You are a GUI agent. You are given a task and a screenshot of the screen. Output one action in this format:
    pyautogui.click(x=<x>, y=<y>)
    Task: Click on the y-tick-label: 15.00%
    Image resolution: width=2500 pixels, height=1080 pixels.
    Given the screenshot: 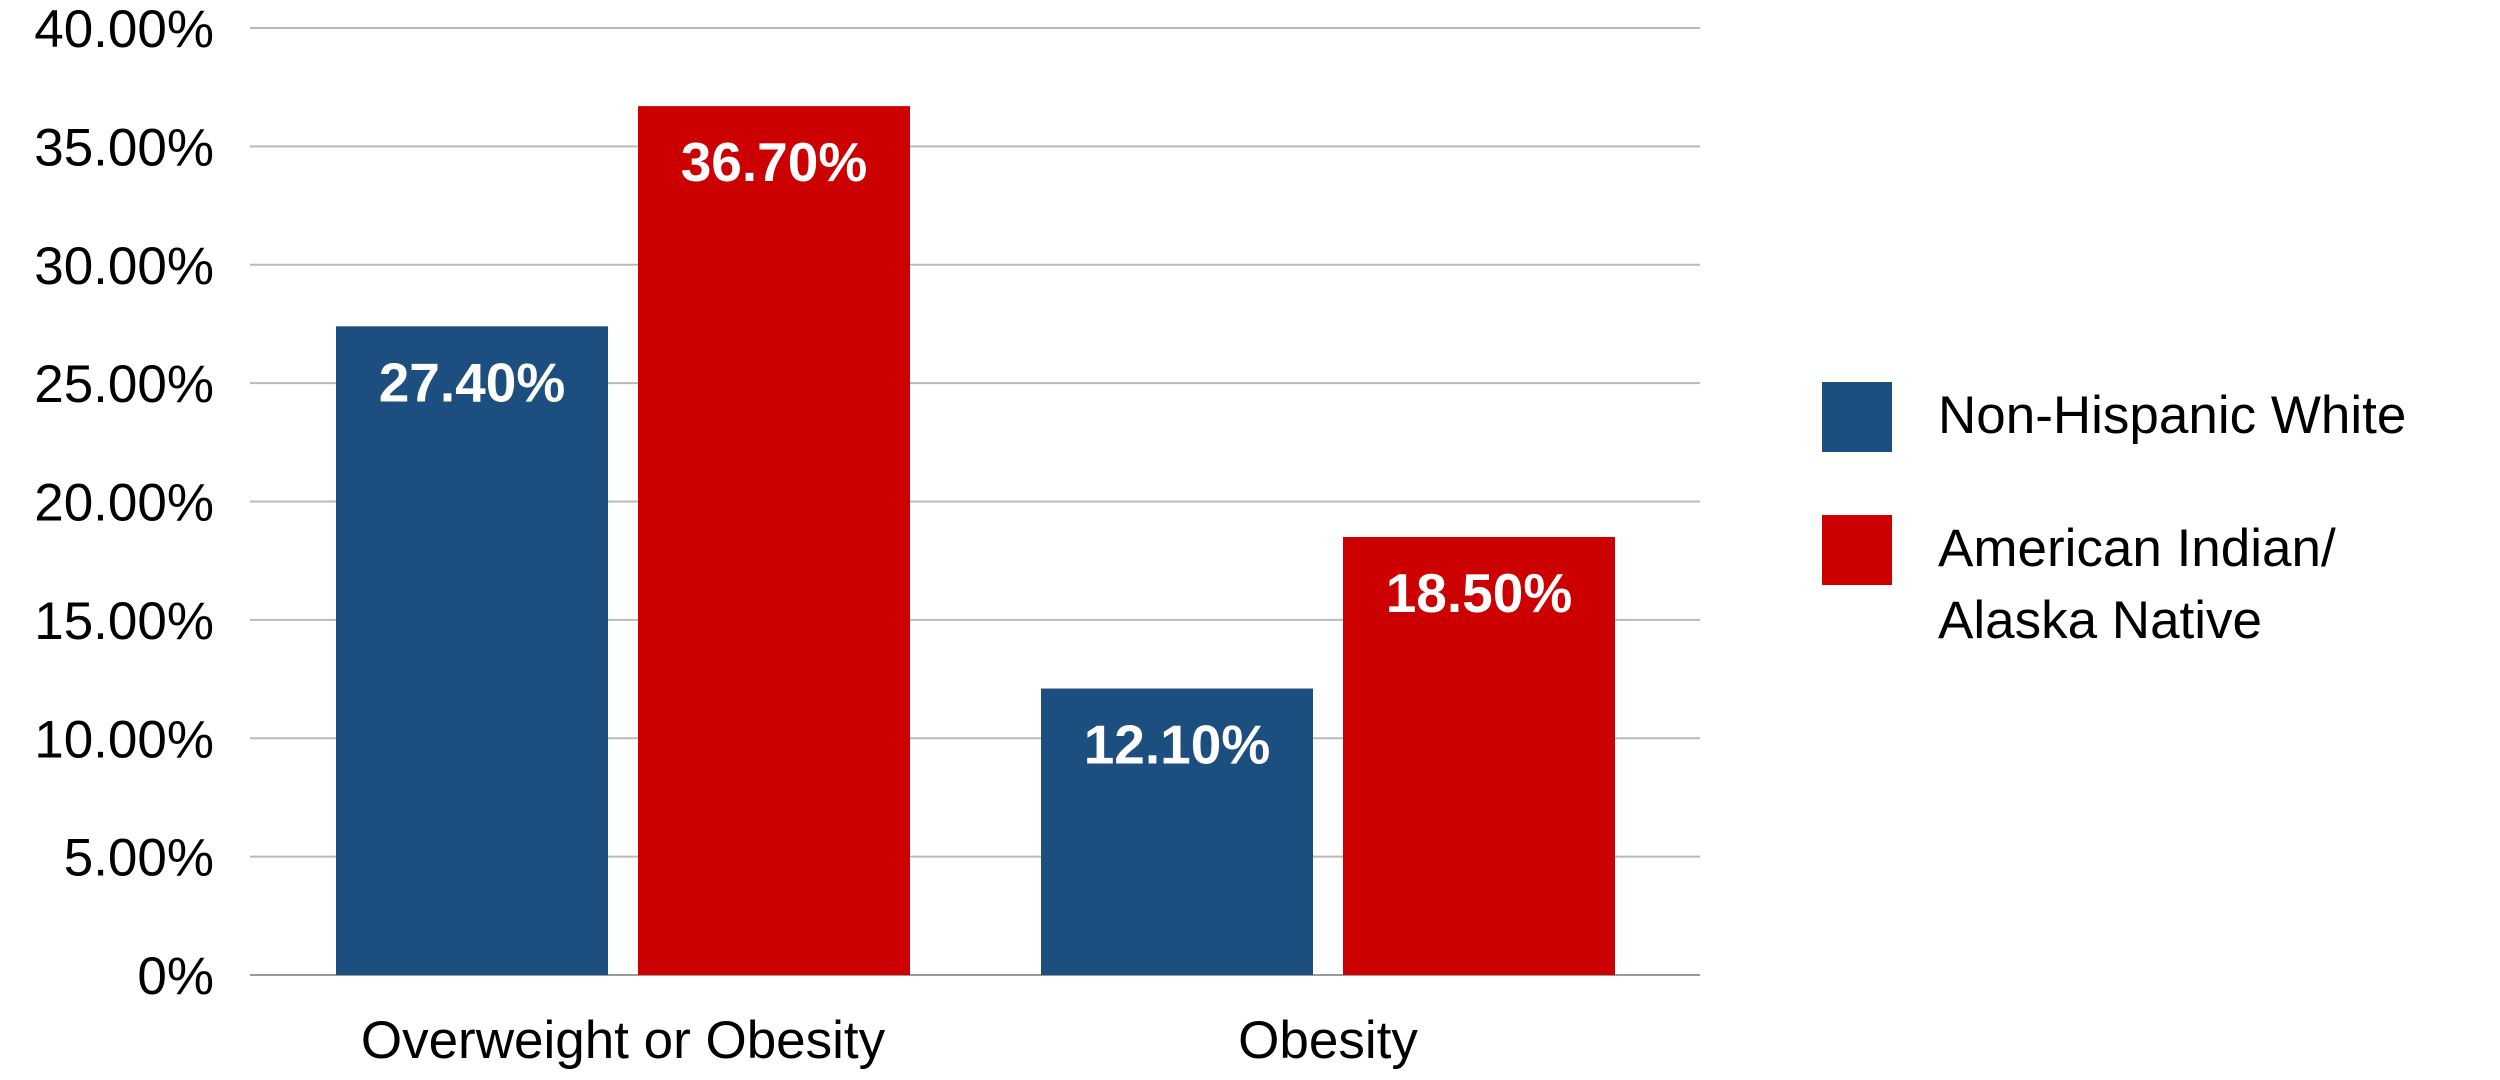 What is the action you would take?
    pyautogui.click(x=124, y=621)
    